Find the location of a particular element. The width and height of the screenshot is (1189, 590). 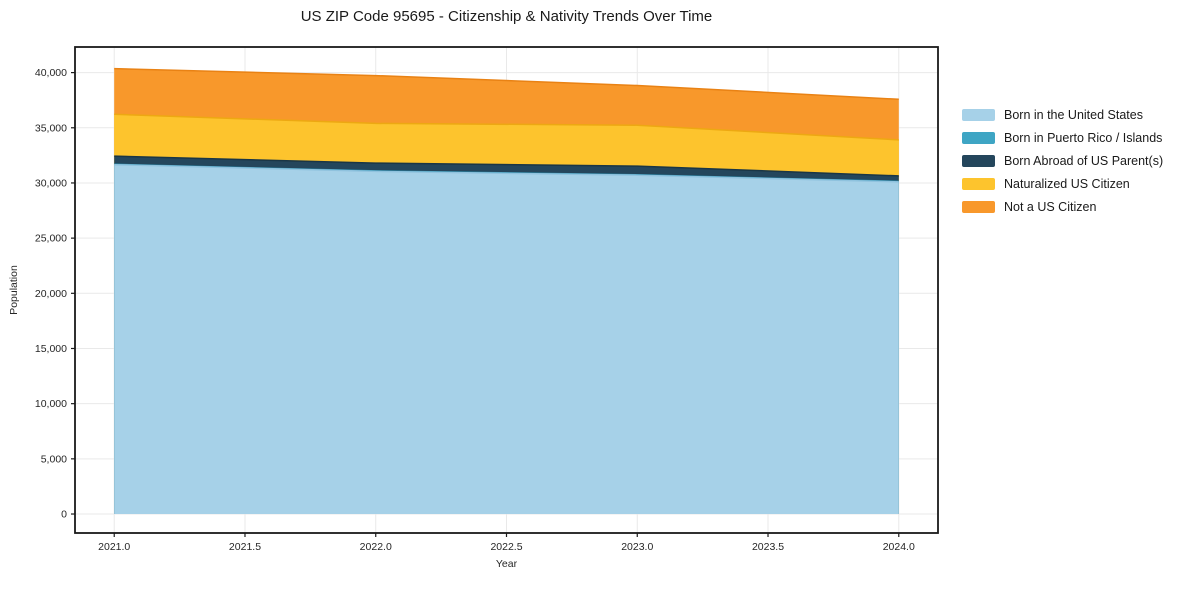

y-tick-label: 10,000 is located at coordinates (51, 404).